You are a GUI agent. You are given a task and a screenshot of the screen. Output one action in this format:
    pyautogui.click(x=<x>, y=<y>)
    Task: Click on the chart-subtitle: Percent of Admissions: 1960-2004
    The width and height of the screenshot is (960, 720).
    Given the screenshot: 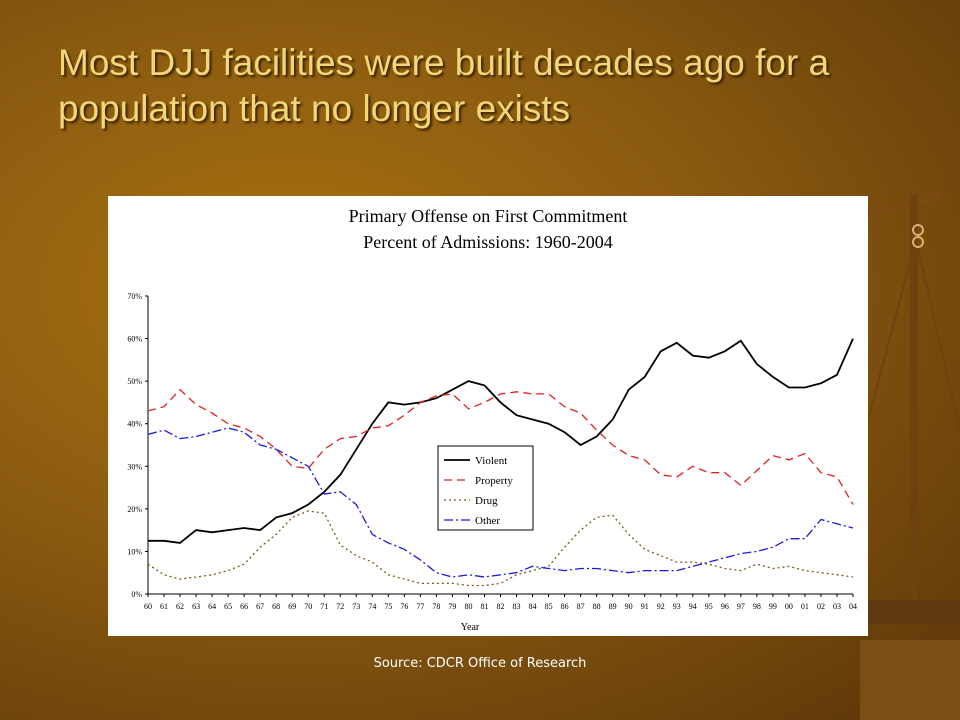 What is the action you would take?
    pyautogui.click(x=488, y=242)
    